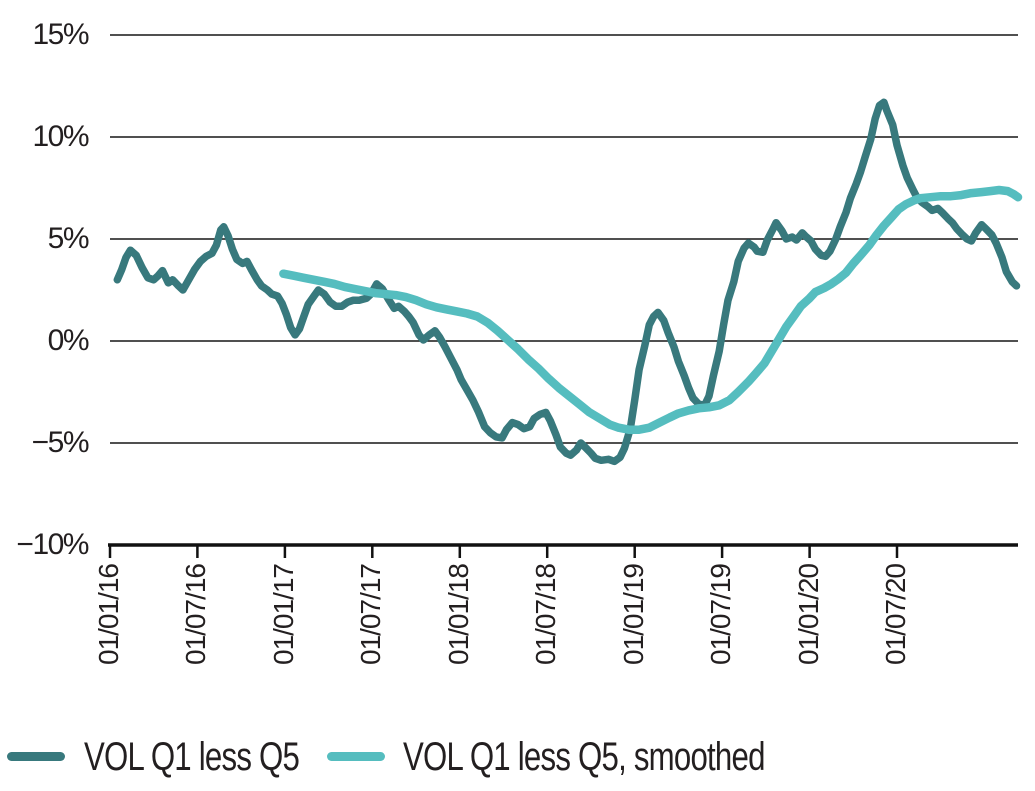 The height and width of the screenshot is (791, 1035). Describe the element at coordinates (60, 34) in the screenshot. I see `y-tick-label: 15%` at that location.